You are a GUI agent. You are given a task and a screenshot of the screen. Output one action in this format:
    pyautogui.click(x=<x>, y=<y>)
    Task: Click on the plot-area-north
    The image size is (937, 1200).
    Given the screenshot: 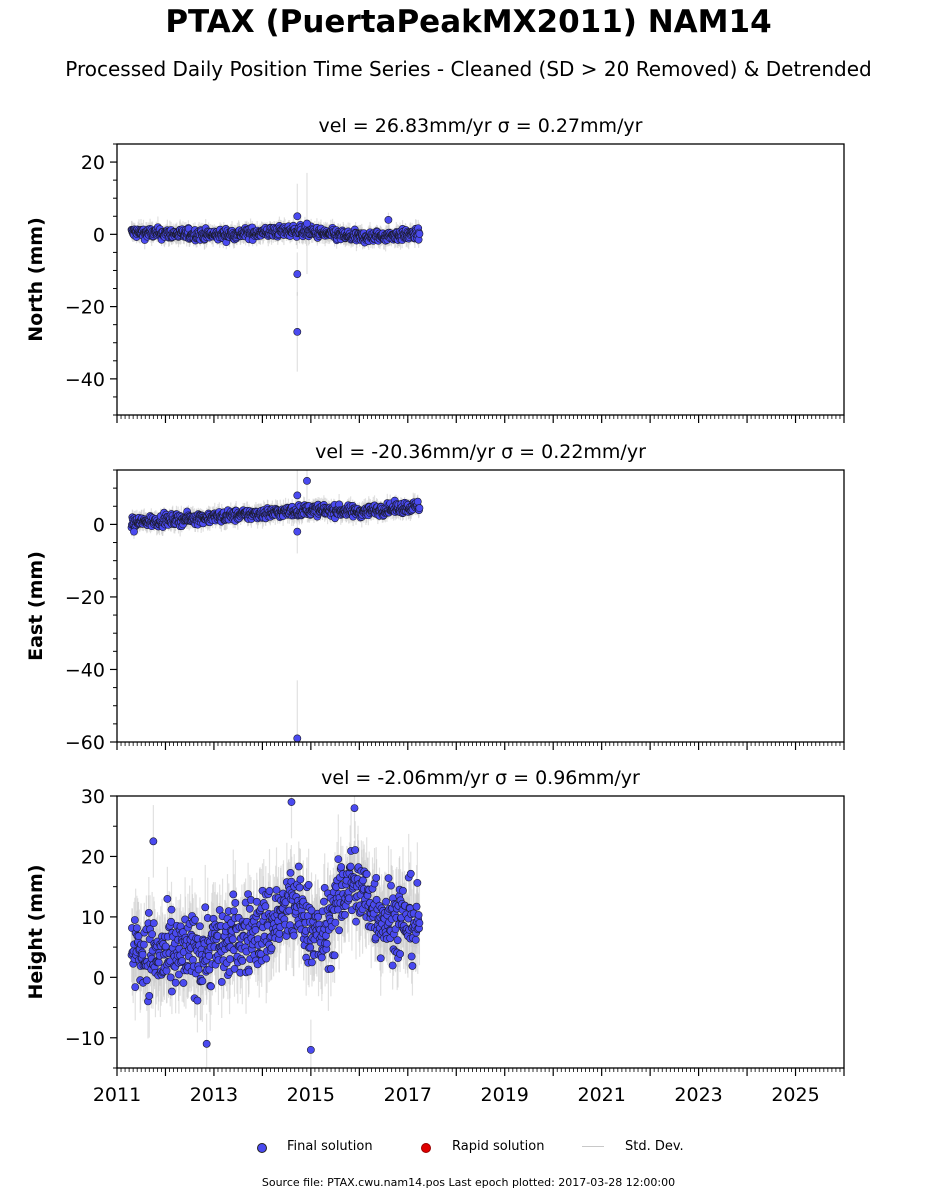 What is the action you would take?
    pyautogui.click(x=275, y=272)
    